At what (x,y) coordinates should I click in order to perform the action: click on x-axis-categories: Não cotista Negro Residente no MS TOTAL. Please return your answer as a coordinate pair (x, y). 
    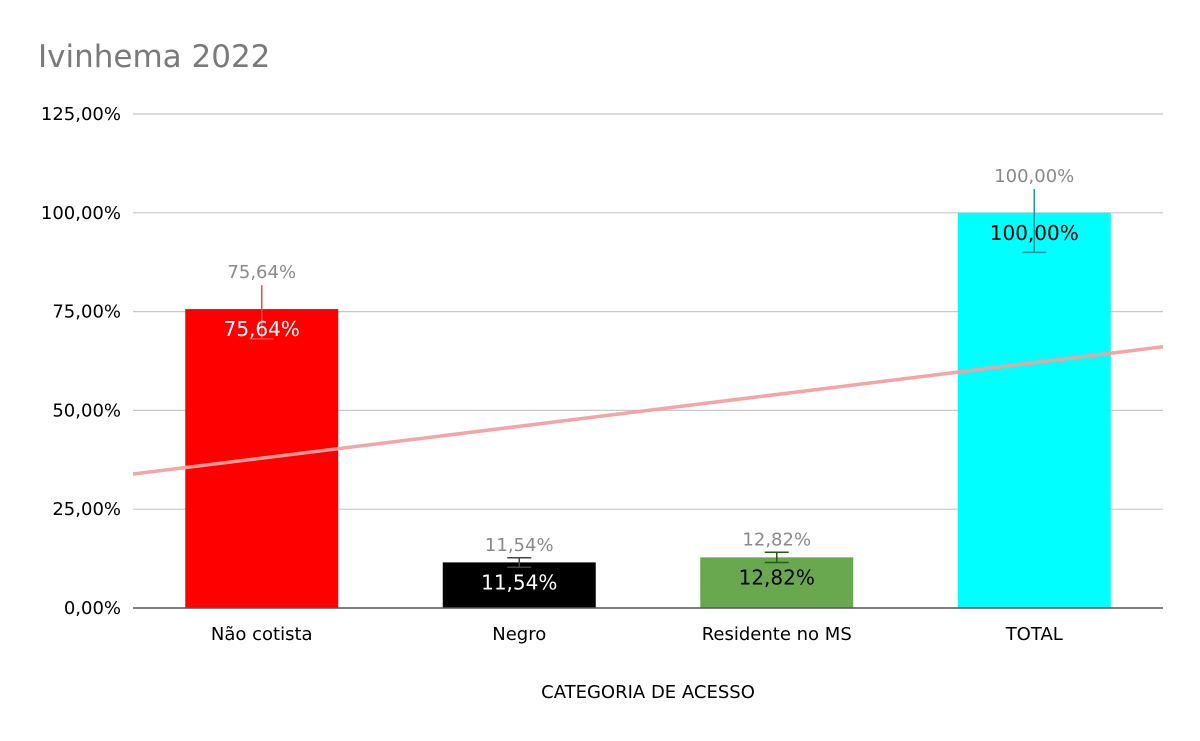
    Looking at the image, I should click on (637, 634).